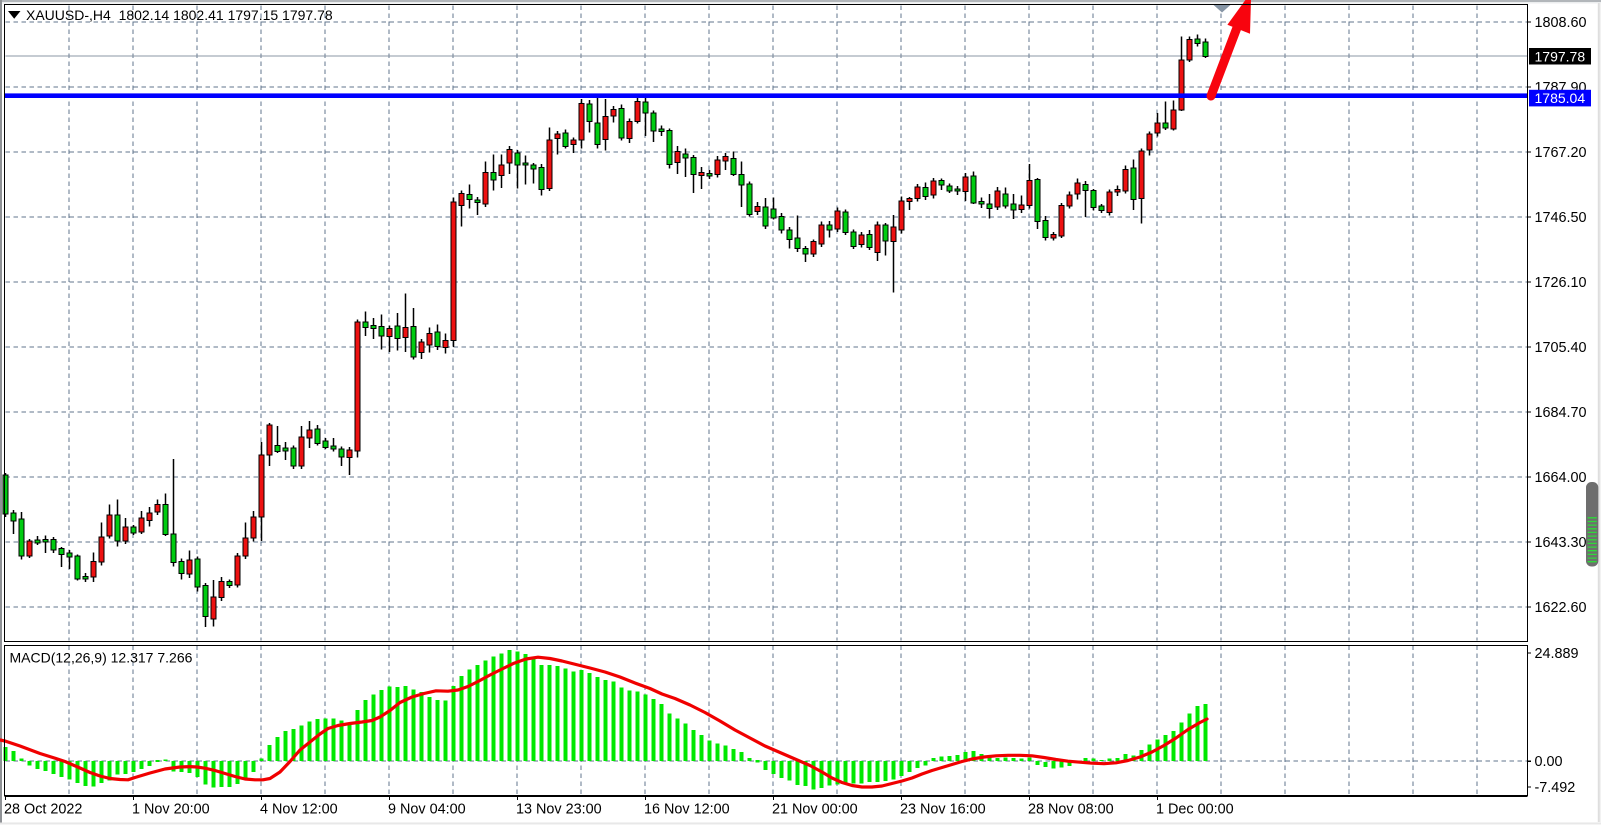 This screenshot has width=1601, height=825. What do you see at coordinates (171, 810) in the screenshot?
I see `svg-text: 1 Nov 20:00` at bounding box center [171, 810].